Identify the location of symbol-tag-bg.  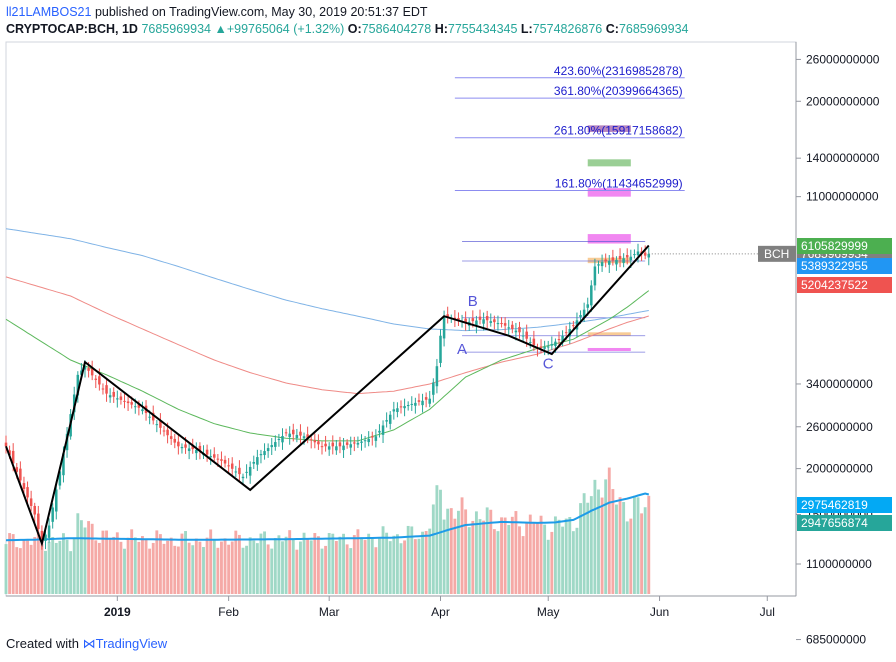
(777, 253).